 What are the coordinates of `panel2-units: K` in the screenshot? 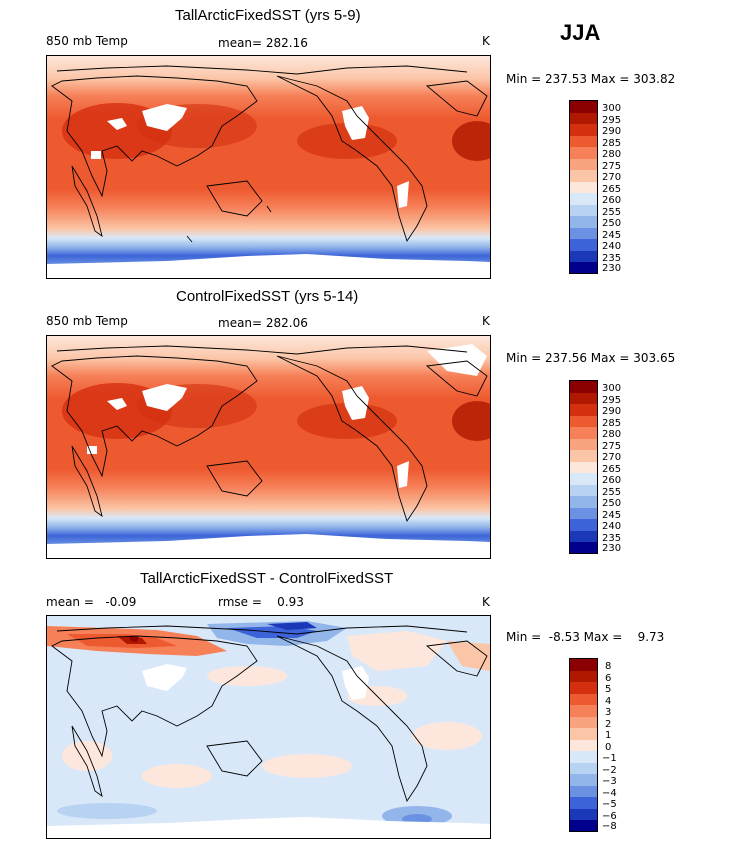 It's located at (486, 321).